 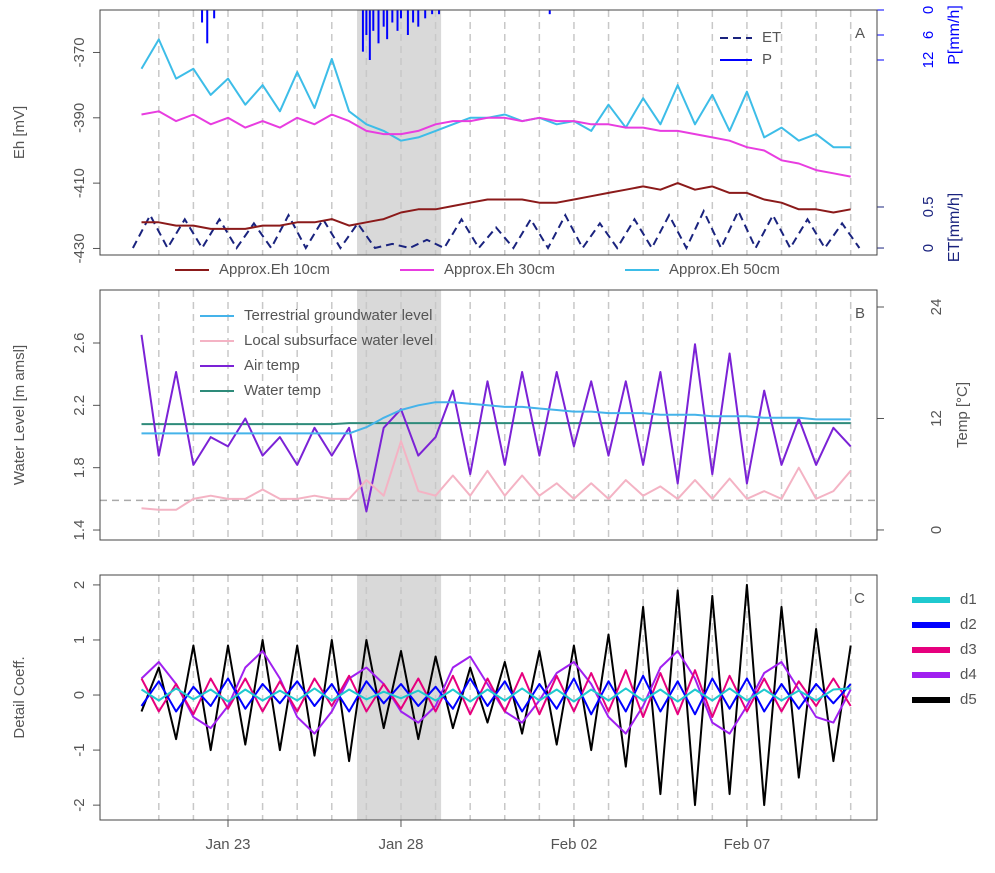 I want to click on y-tick-label: -2, so click(x=79, y=804).